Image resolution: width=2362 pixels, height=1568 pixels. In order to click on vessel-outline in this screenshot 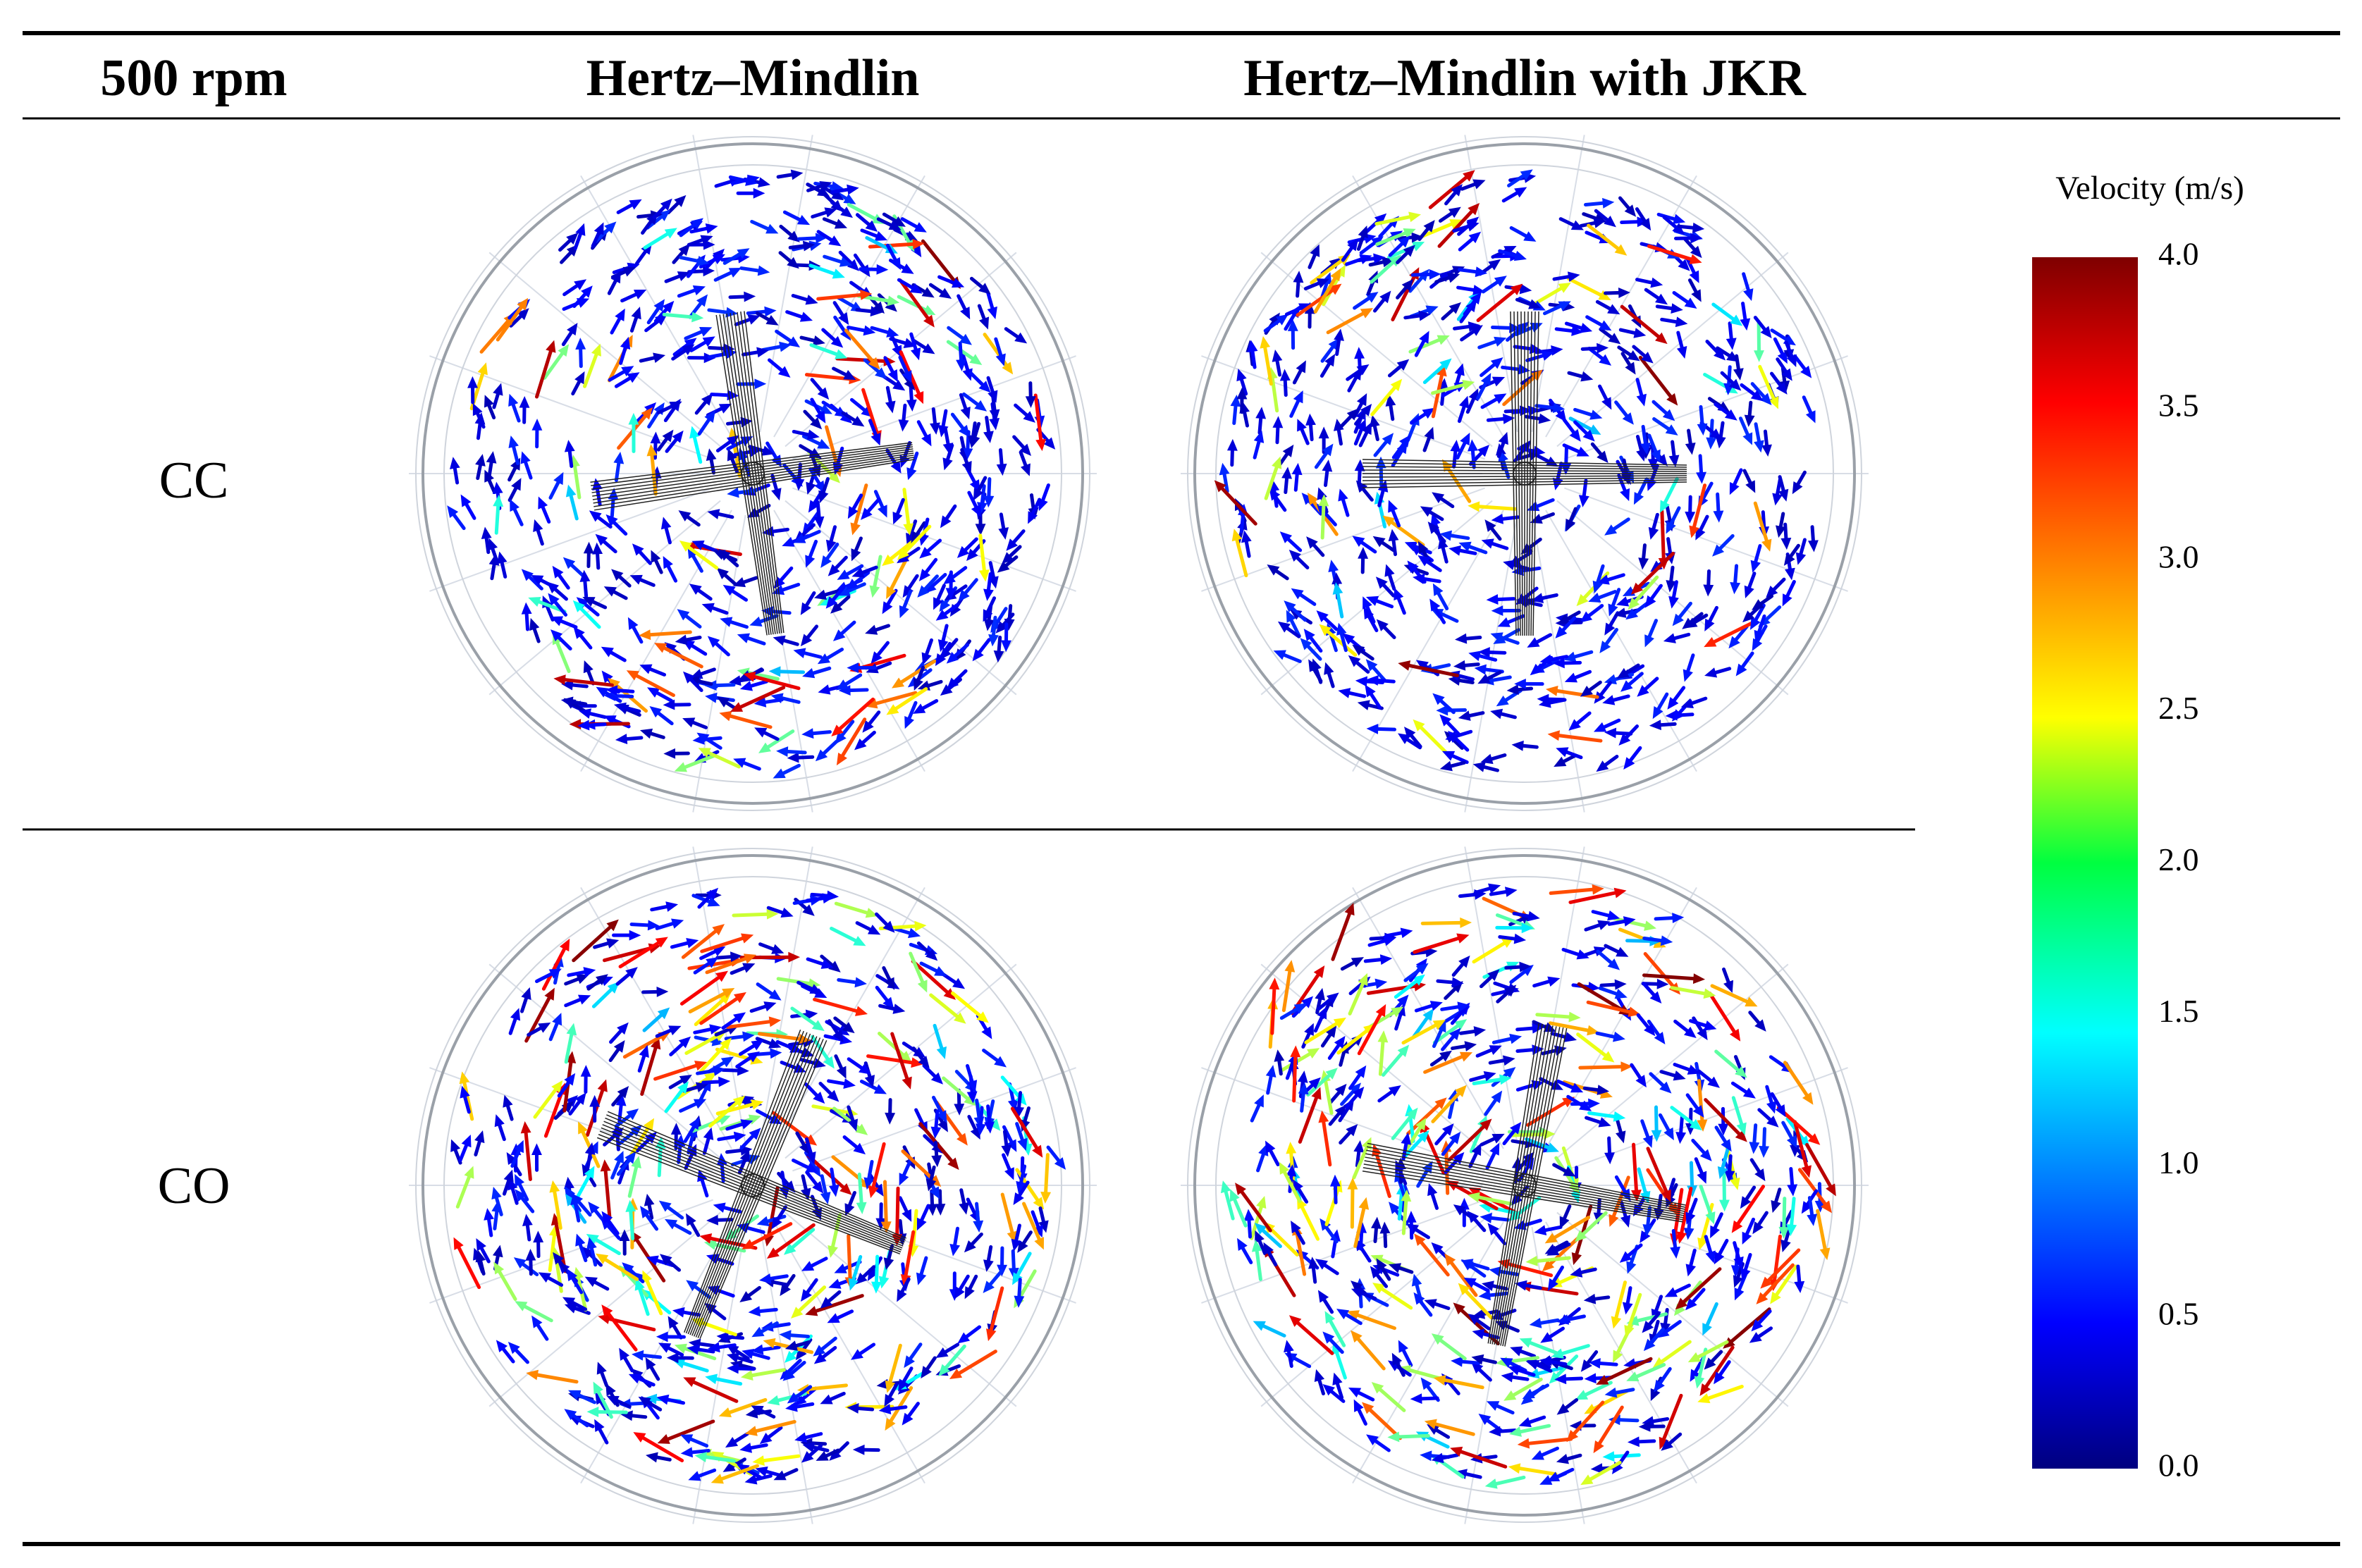, I will do `click(753, 473)`.